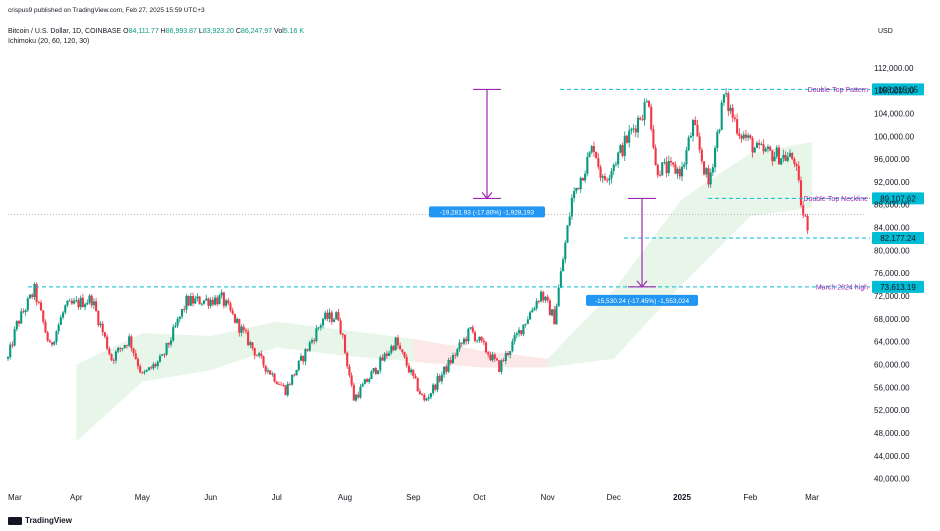 This screenshot has height=531, width=940. I want to click on measure-label-text: -19,281.93 (-17.80%) -1,928,193, so click(487, 212).